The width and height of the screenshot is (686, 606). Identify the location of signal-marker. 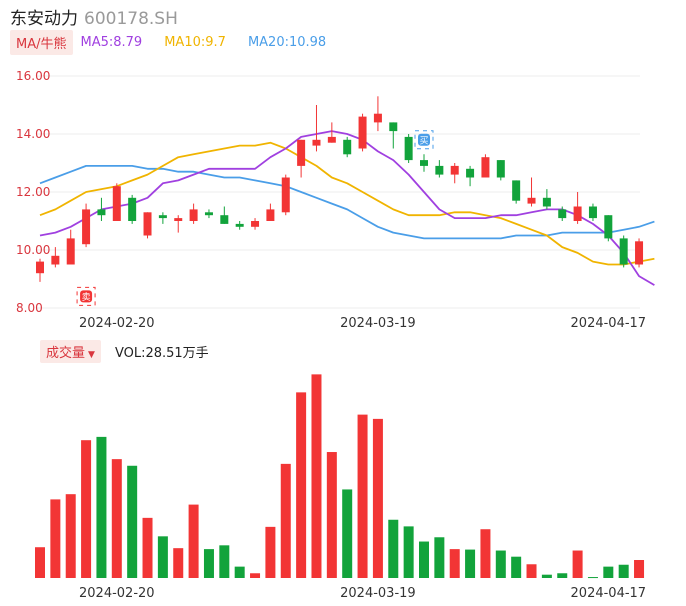
(424, 139).